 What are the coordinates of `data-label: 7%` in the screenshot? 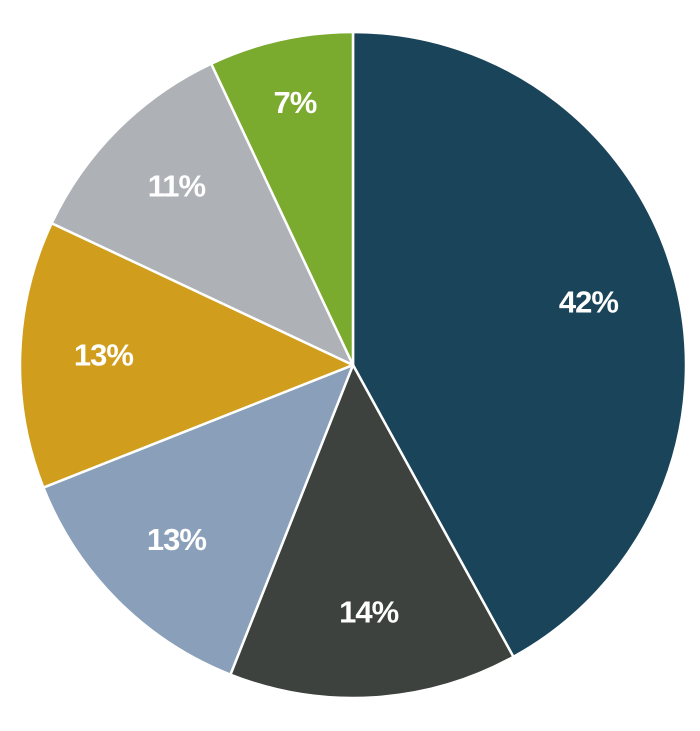 It's located at (294, 102).